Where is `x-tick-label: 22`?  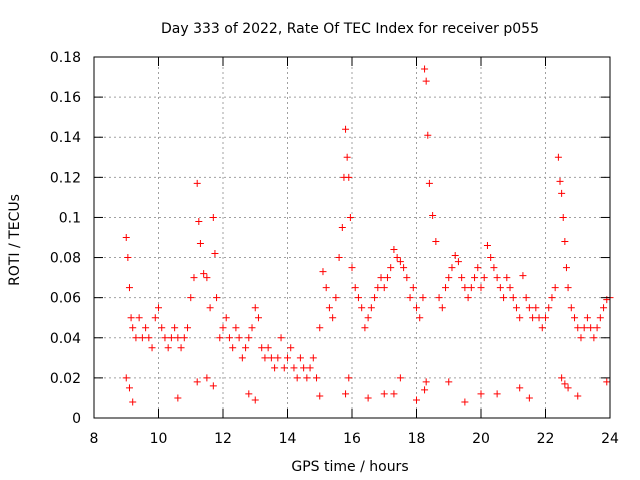
x-tick-label: 22 is located at coordinates (546, 439).